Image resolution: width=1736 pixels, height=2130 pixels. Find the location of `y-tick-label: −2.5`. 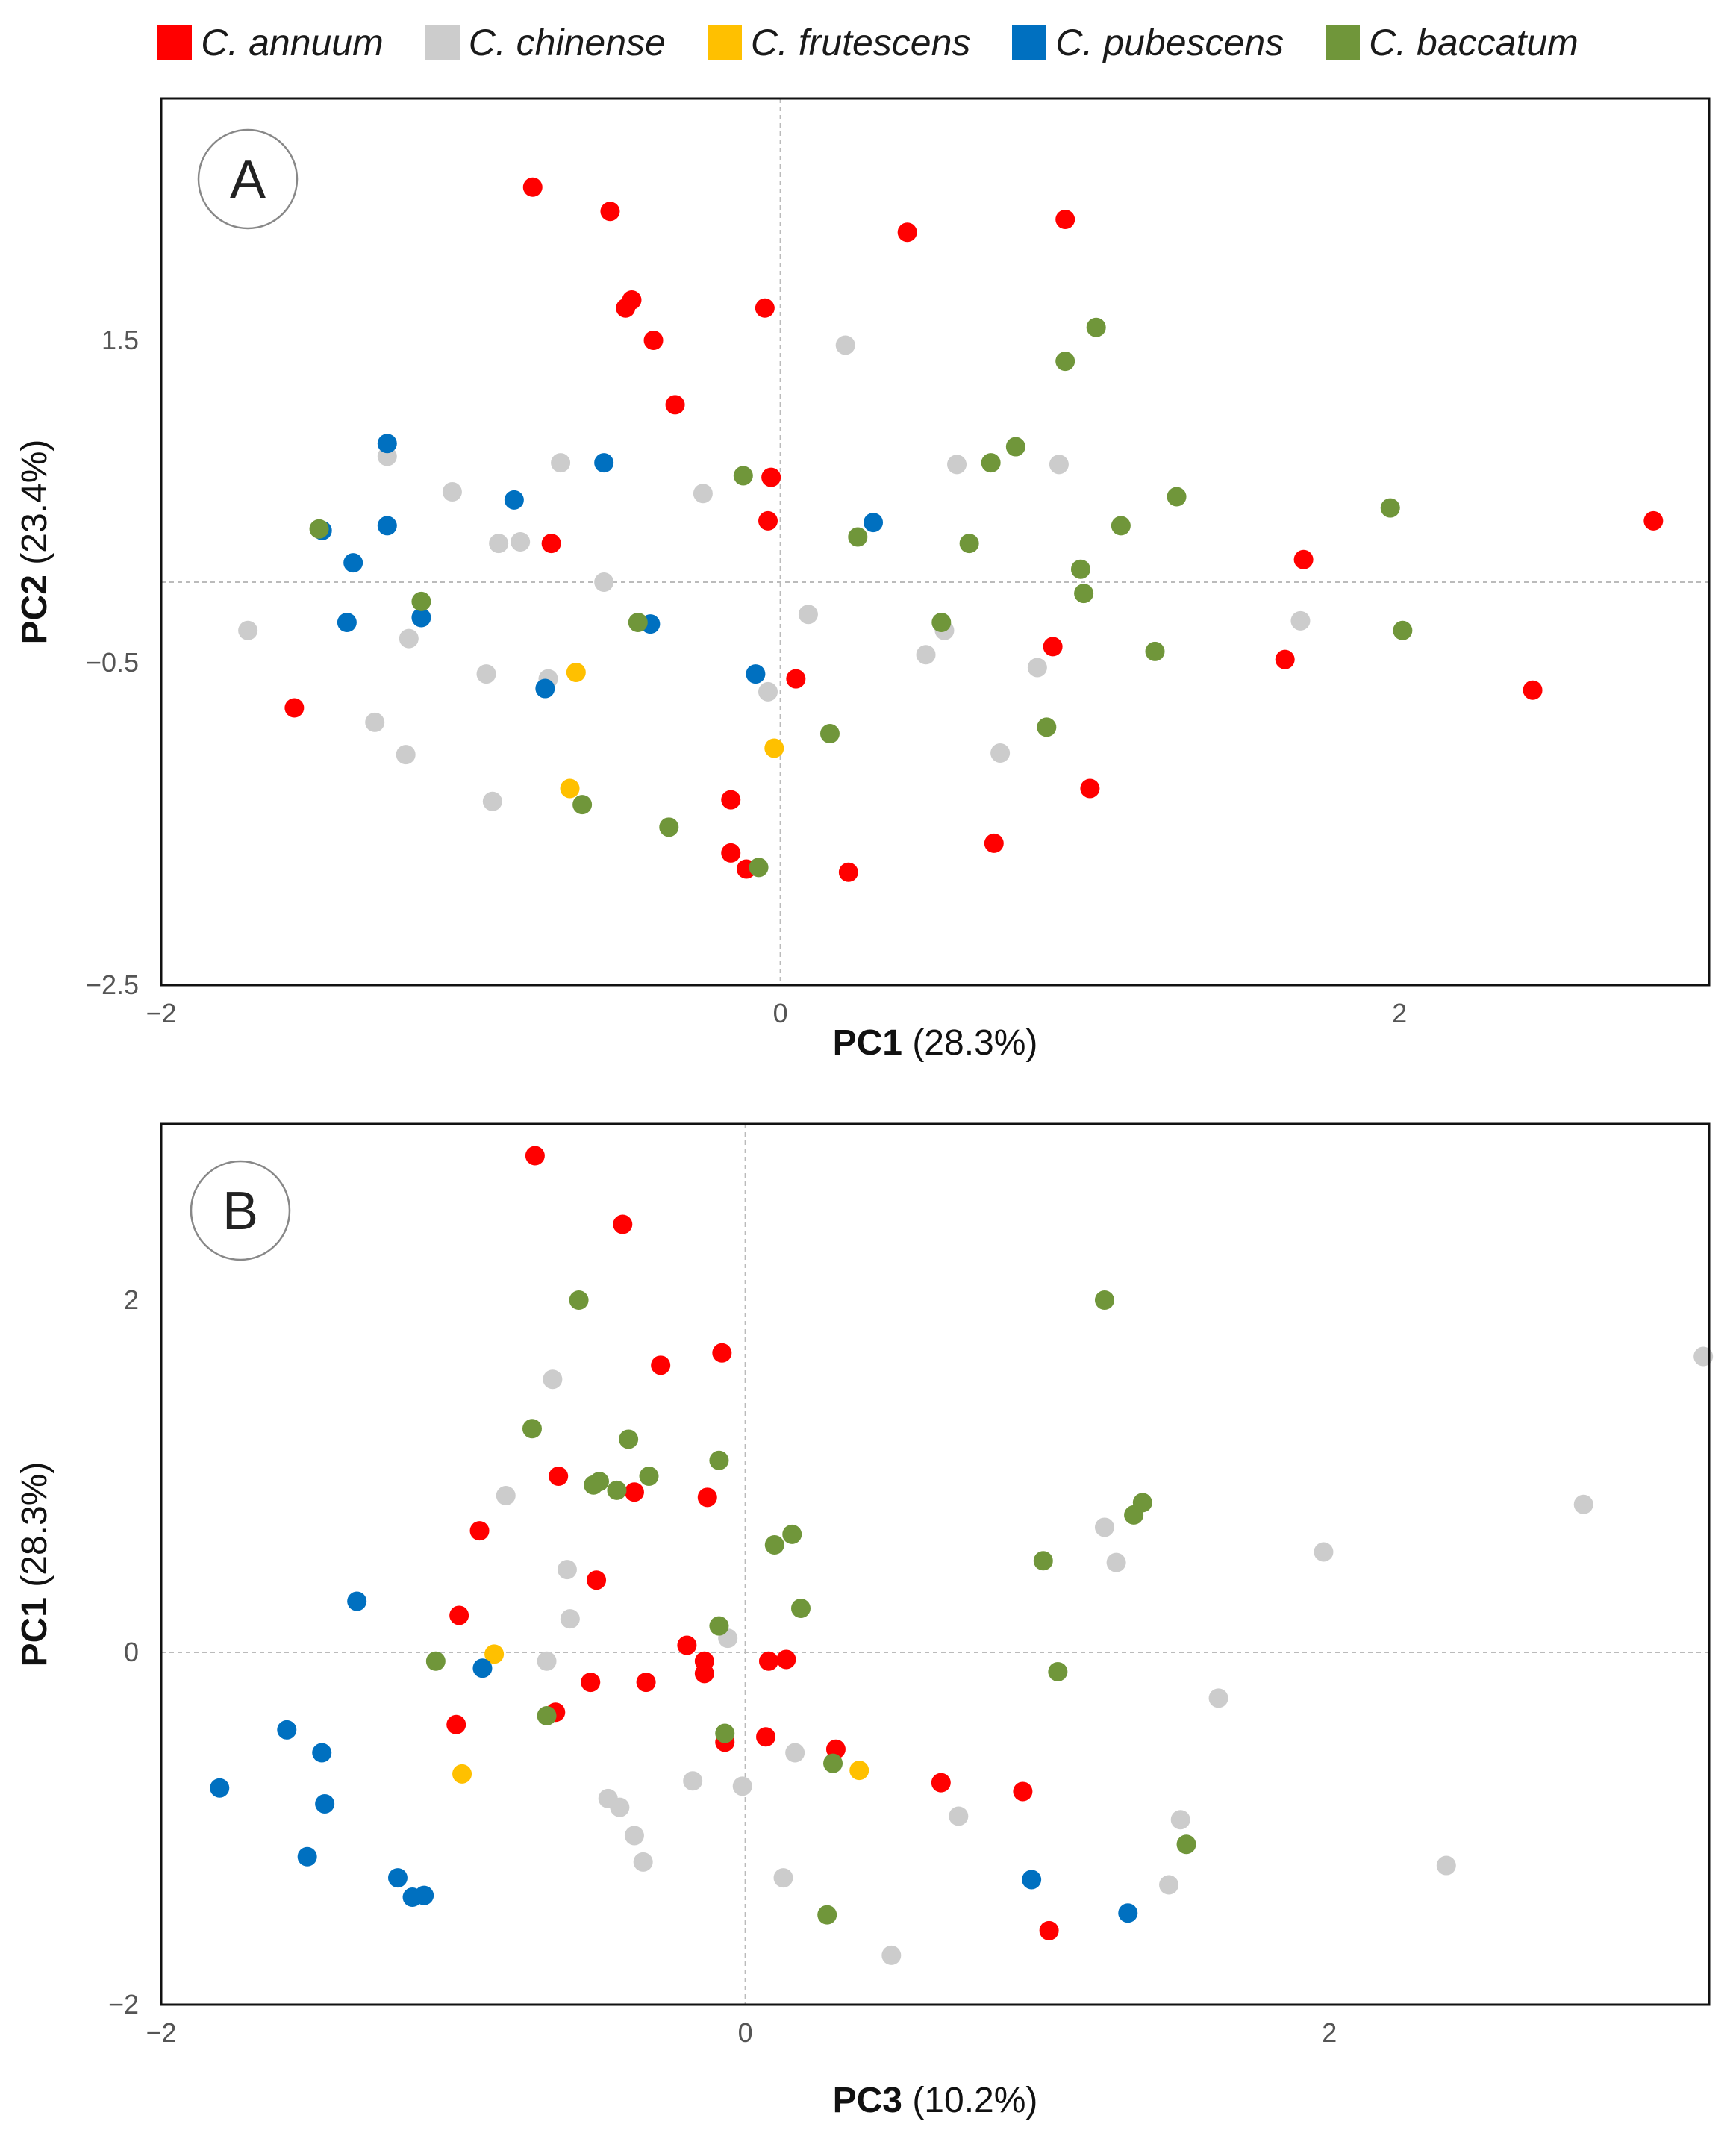

y-tick-label: −2.5 is located at coordinates (113, 985).